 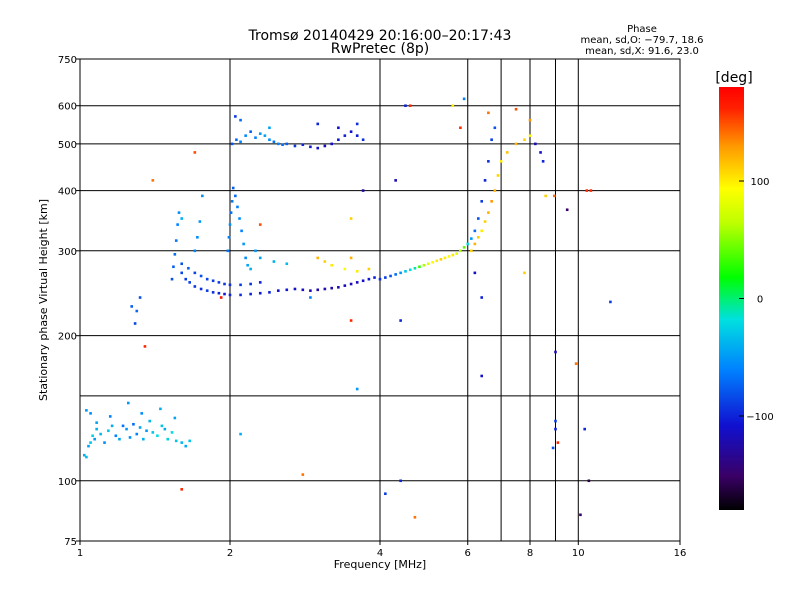 I want to click on chart-subtitle: RwPretec (8p), so click(x=380, y=49).